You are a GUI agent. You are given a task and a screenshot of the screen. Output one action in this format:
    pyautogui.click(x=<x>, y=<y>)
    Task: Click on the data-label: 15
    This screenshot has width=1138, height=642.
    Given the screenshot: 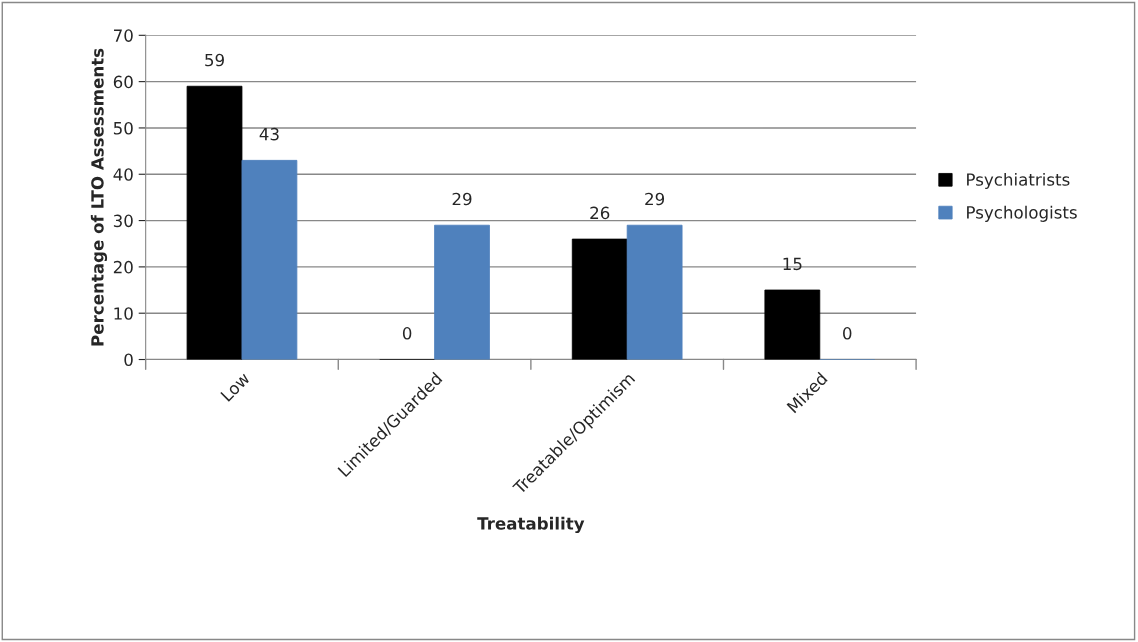 What is the action you would take?
    pyautogui.click(x=792, y=264)
    